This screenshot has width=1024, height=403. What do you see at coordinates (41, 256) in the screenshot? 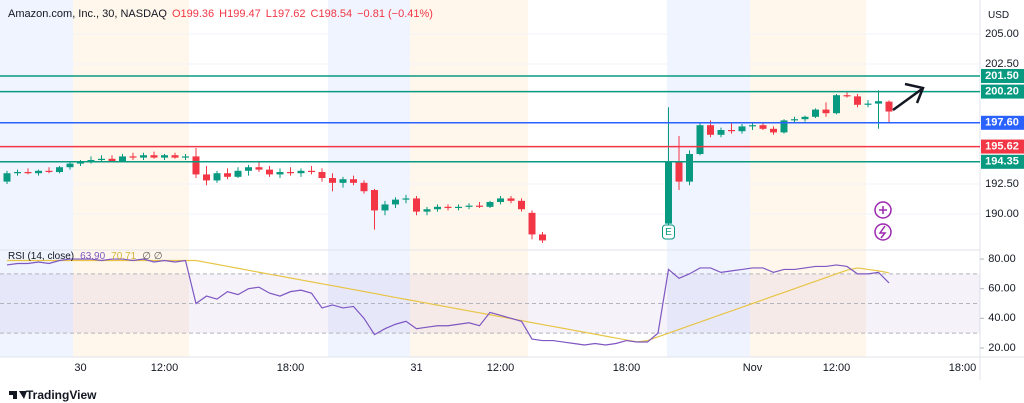
I see `rsi-title: RSI (14, close)` at bounding box center [41, 256].